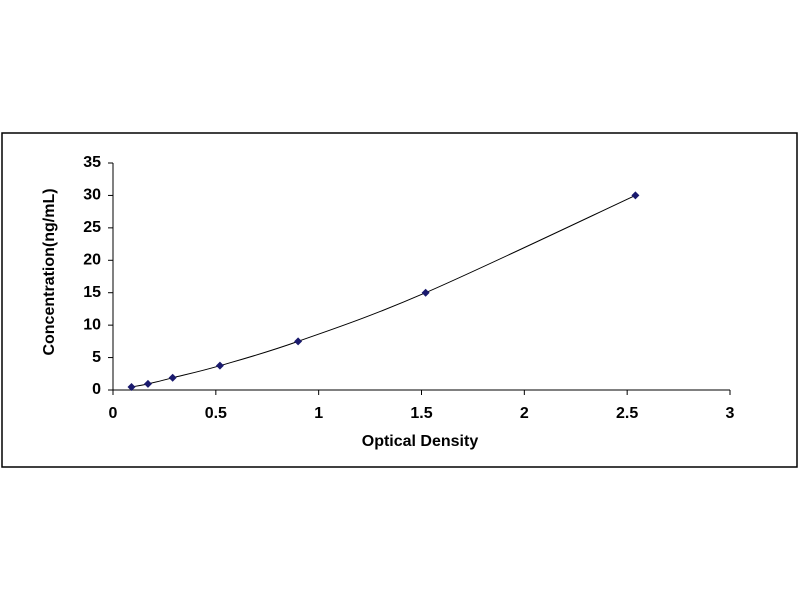 This screenshot has height=605, width=800. What do you see at coordinates (92, 260) in the screenshot?
I see `y-tick-label: 20` at bounding box center [92, 260].